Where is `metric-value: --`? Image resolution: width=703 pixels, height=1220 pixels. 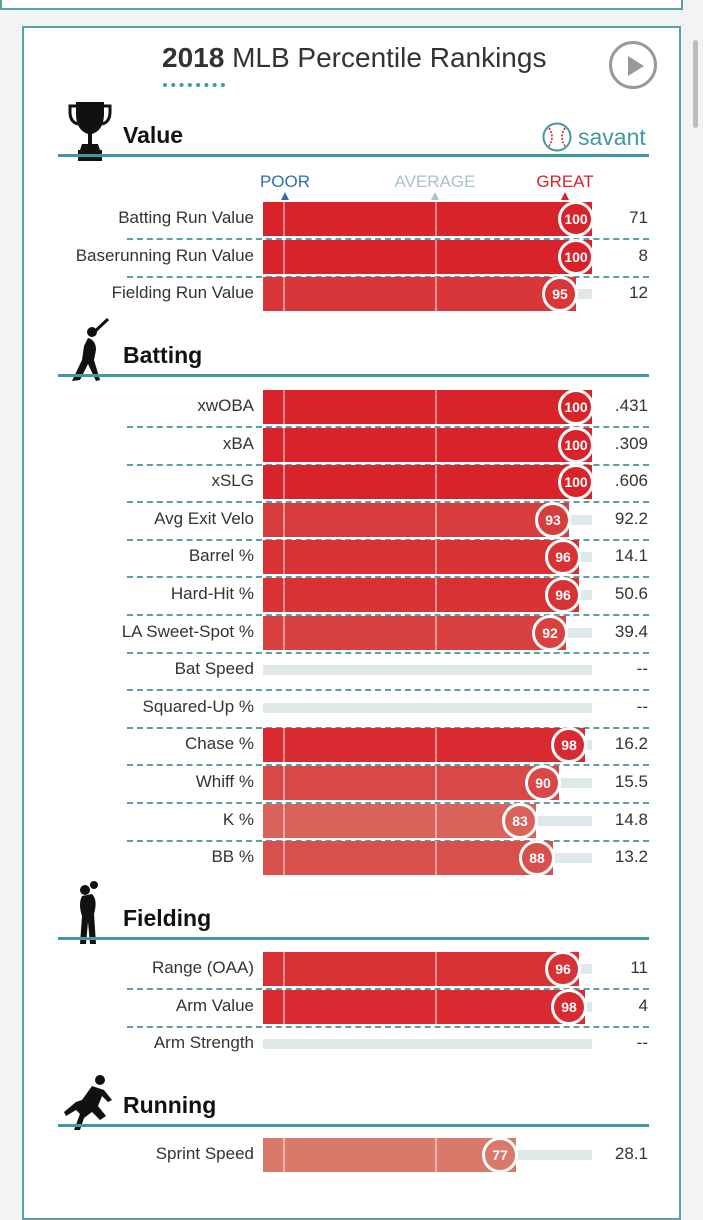 metric-value: -- is located at coordinates (642, 669).